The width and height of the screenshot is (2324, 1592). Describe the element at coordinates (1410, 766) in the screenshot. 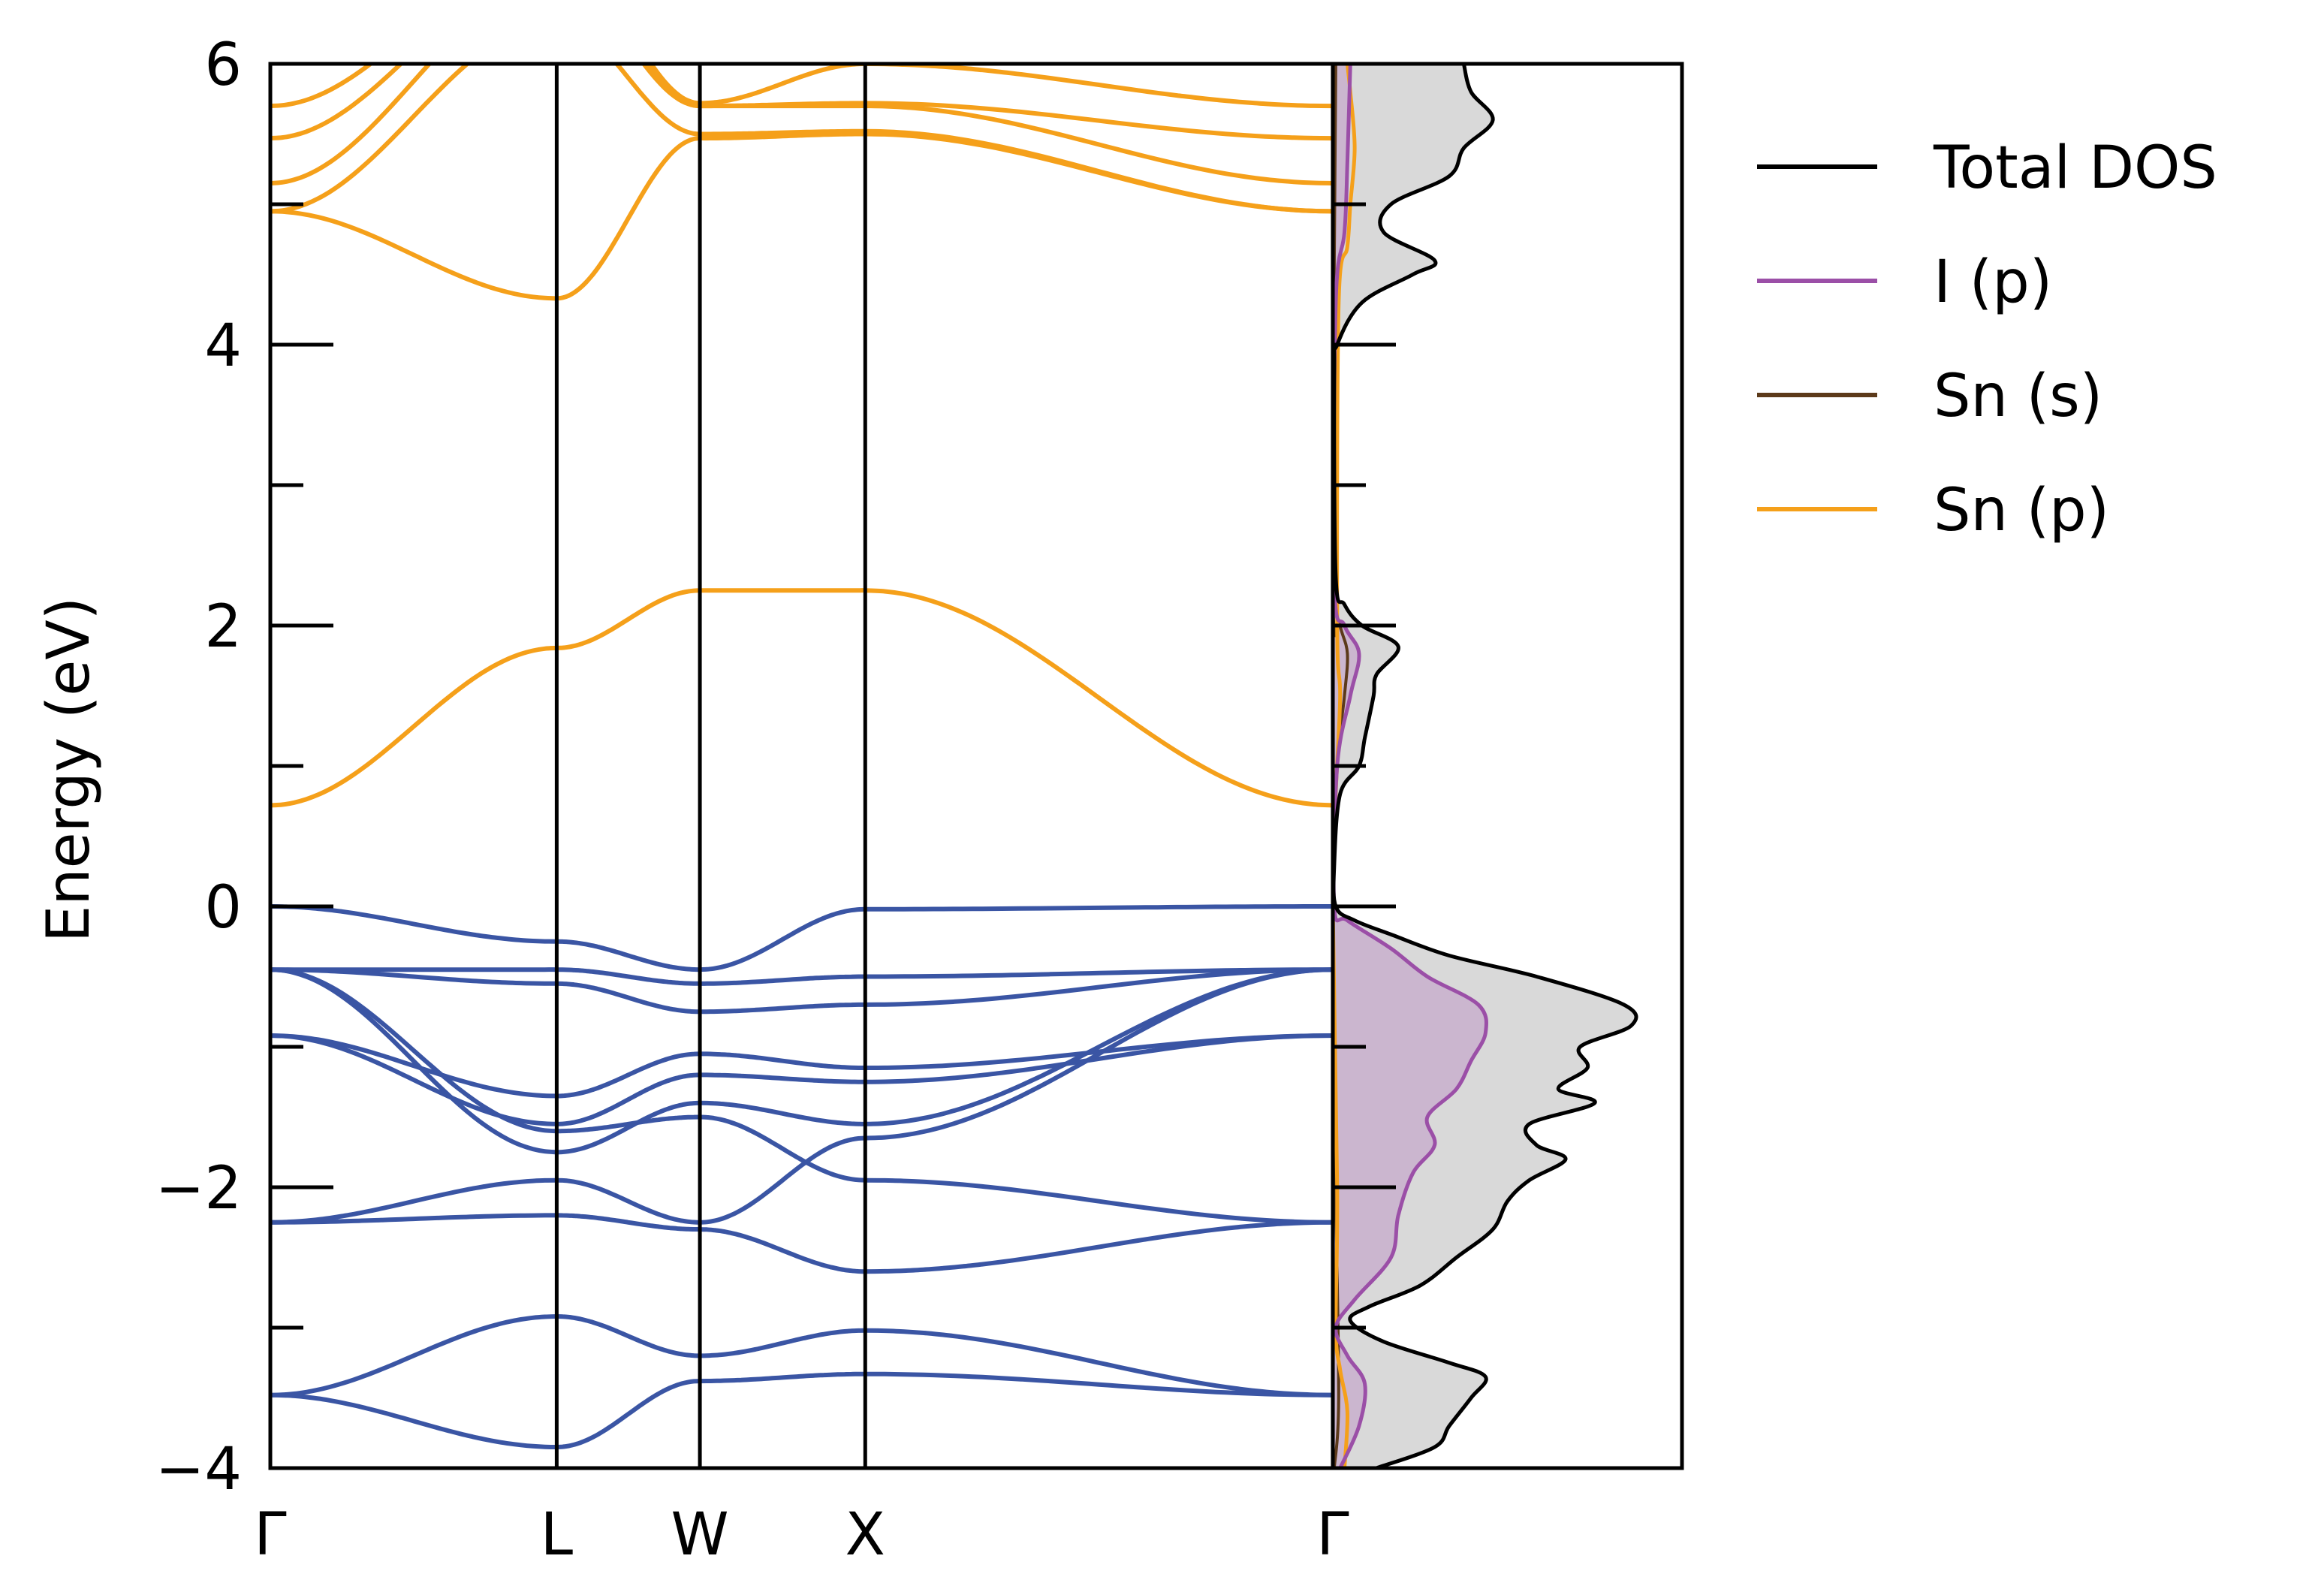

I see `dos-i-p-fill` at that location.